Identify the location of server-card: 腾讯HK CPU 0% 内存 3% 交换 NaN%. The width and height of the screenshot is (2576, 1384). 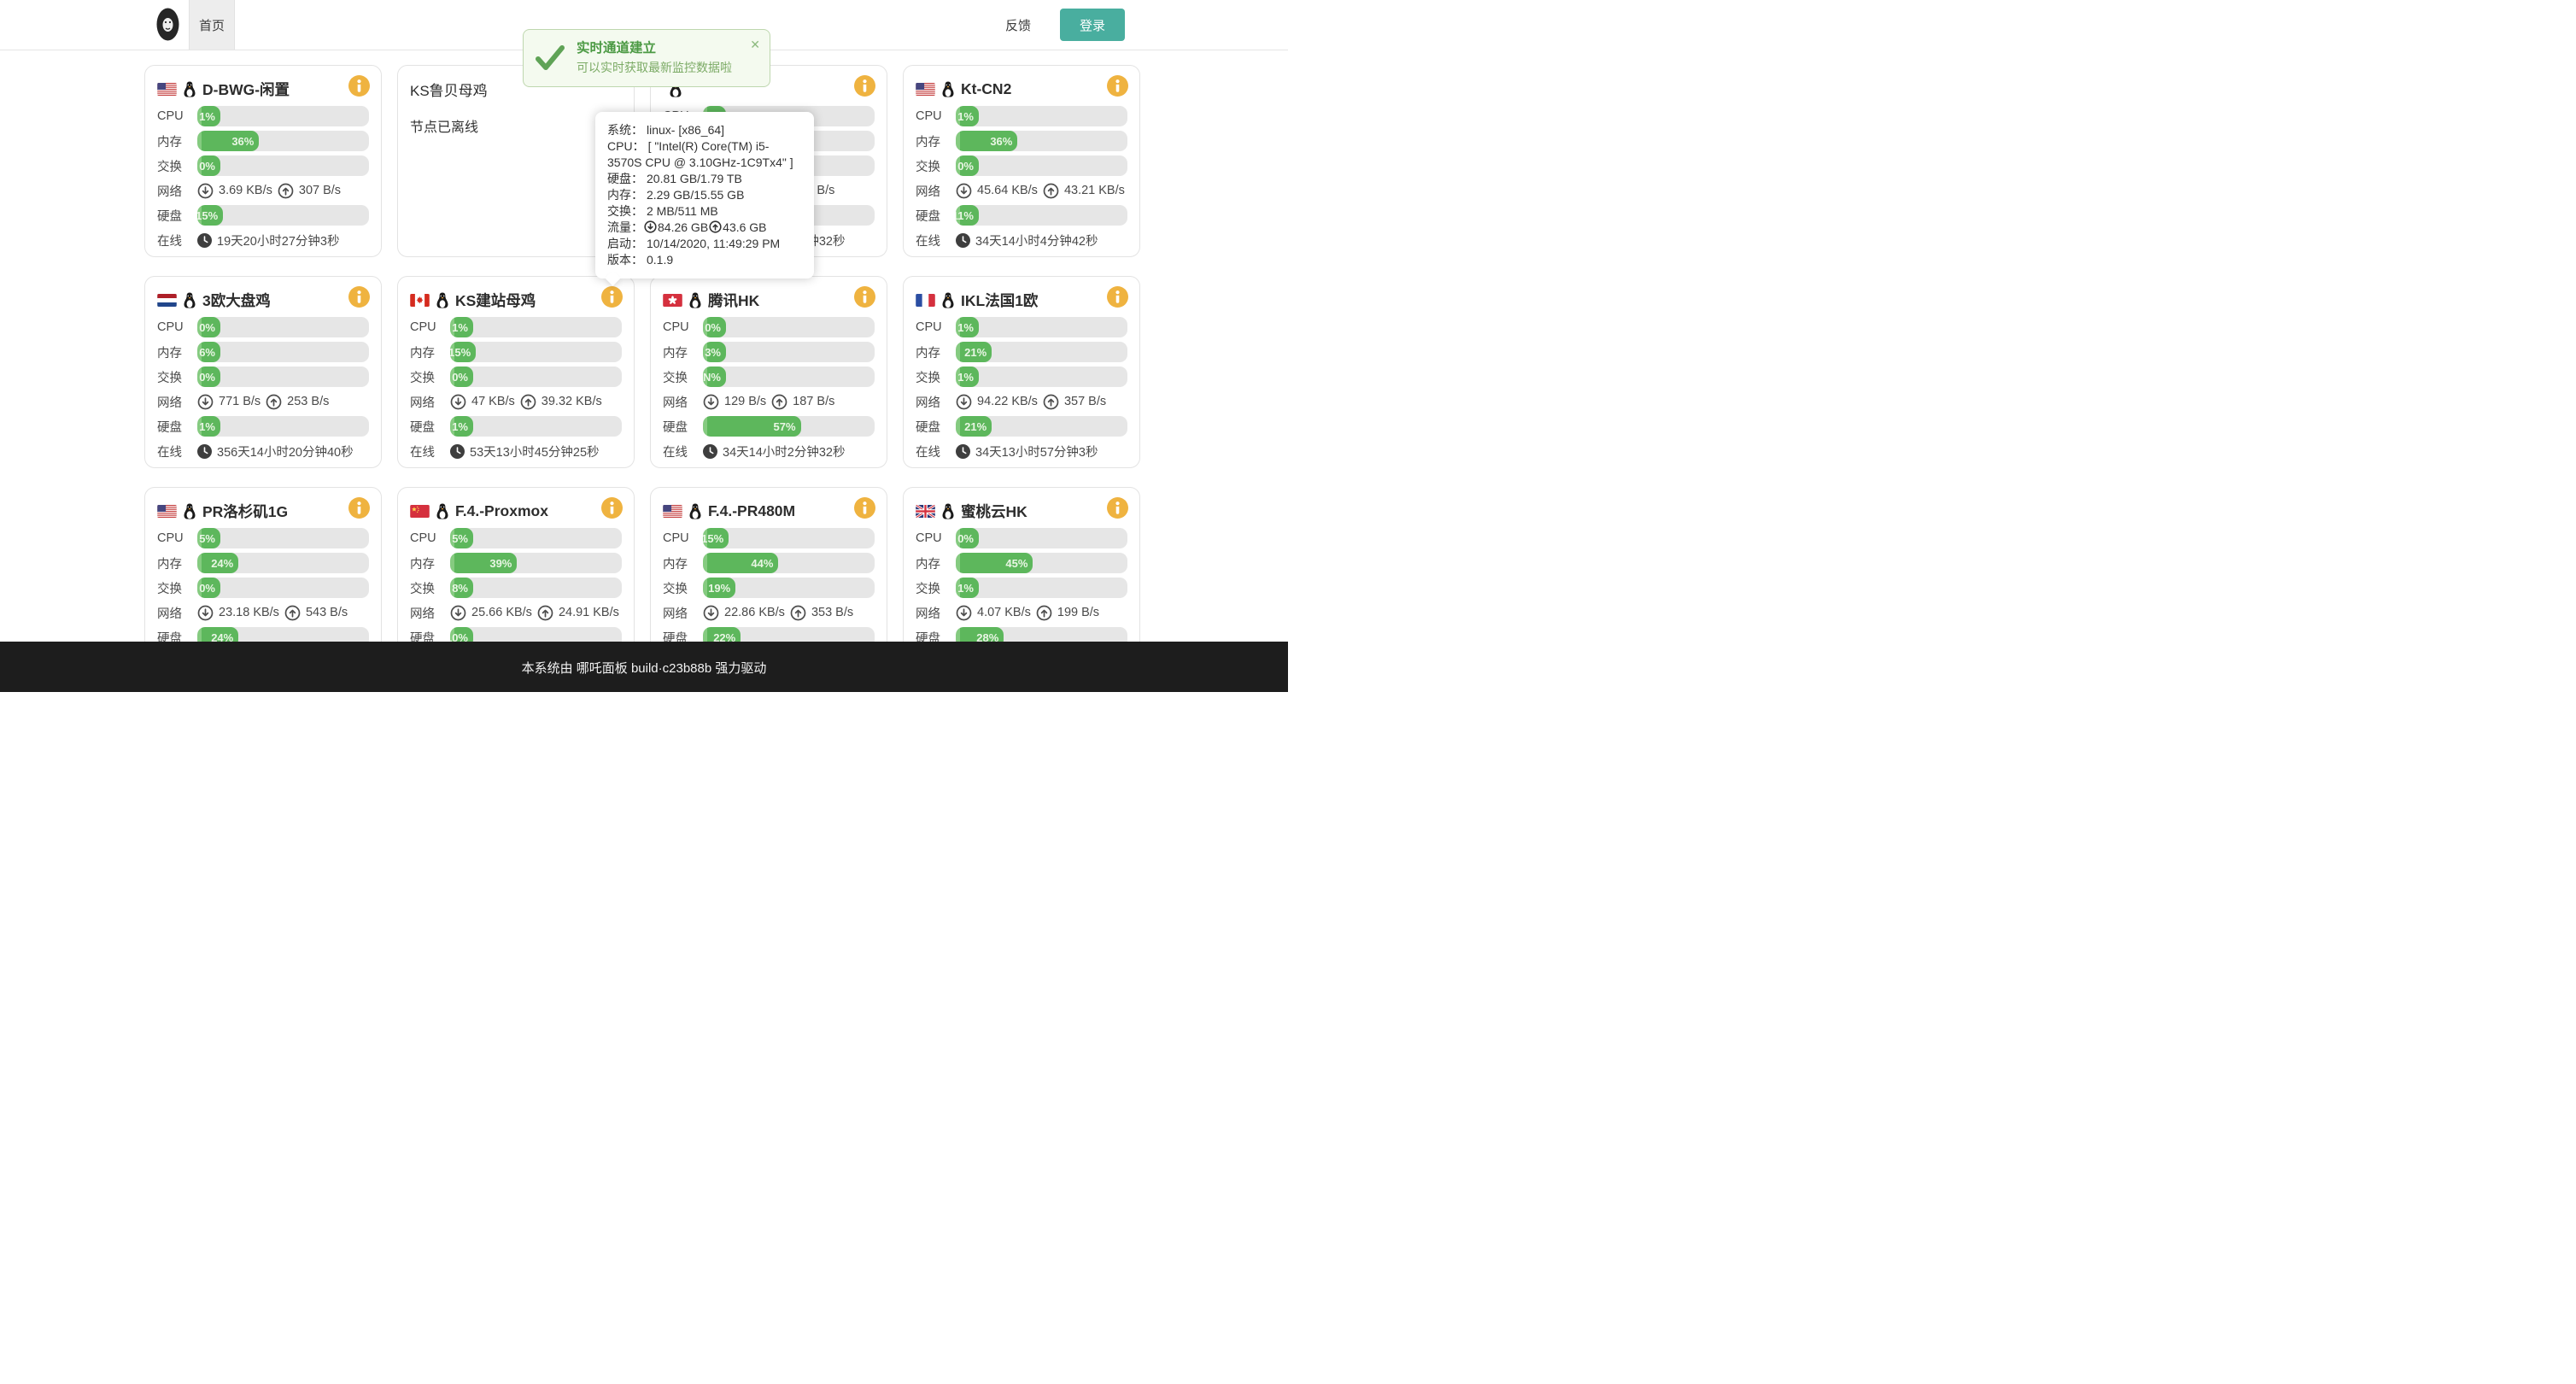
(768, 372).